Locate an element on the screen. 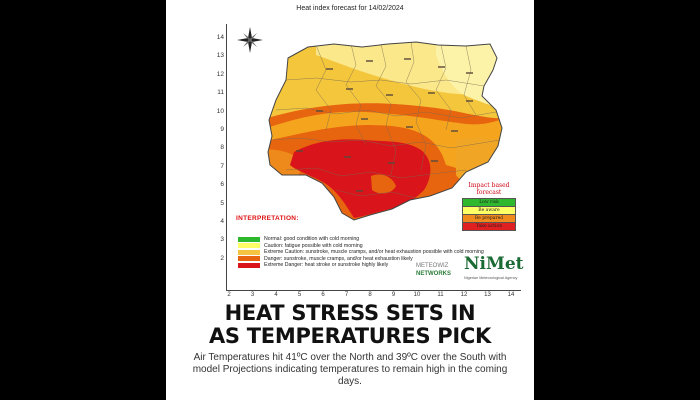 The image size is (700, 400). y-tick-label: 4 is located at coordinates (222, 221).